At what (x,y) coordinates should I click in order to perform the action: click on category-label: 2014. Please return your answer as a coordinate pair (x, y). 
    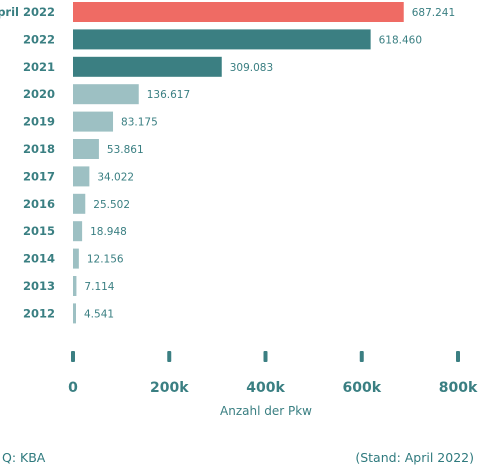
    Looking at the image, I should click on (39, 259).